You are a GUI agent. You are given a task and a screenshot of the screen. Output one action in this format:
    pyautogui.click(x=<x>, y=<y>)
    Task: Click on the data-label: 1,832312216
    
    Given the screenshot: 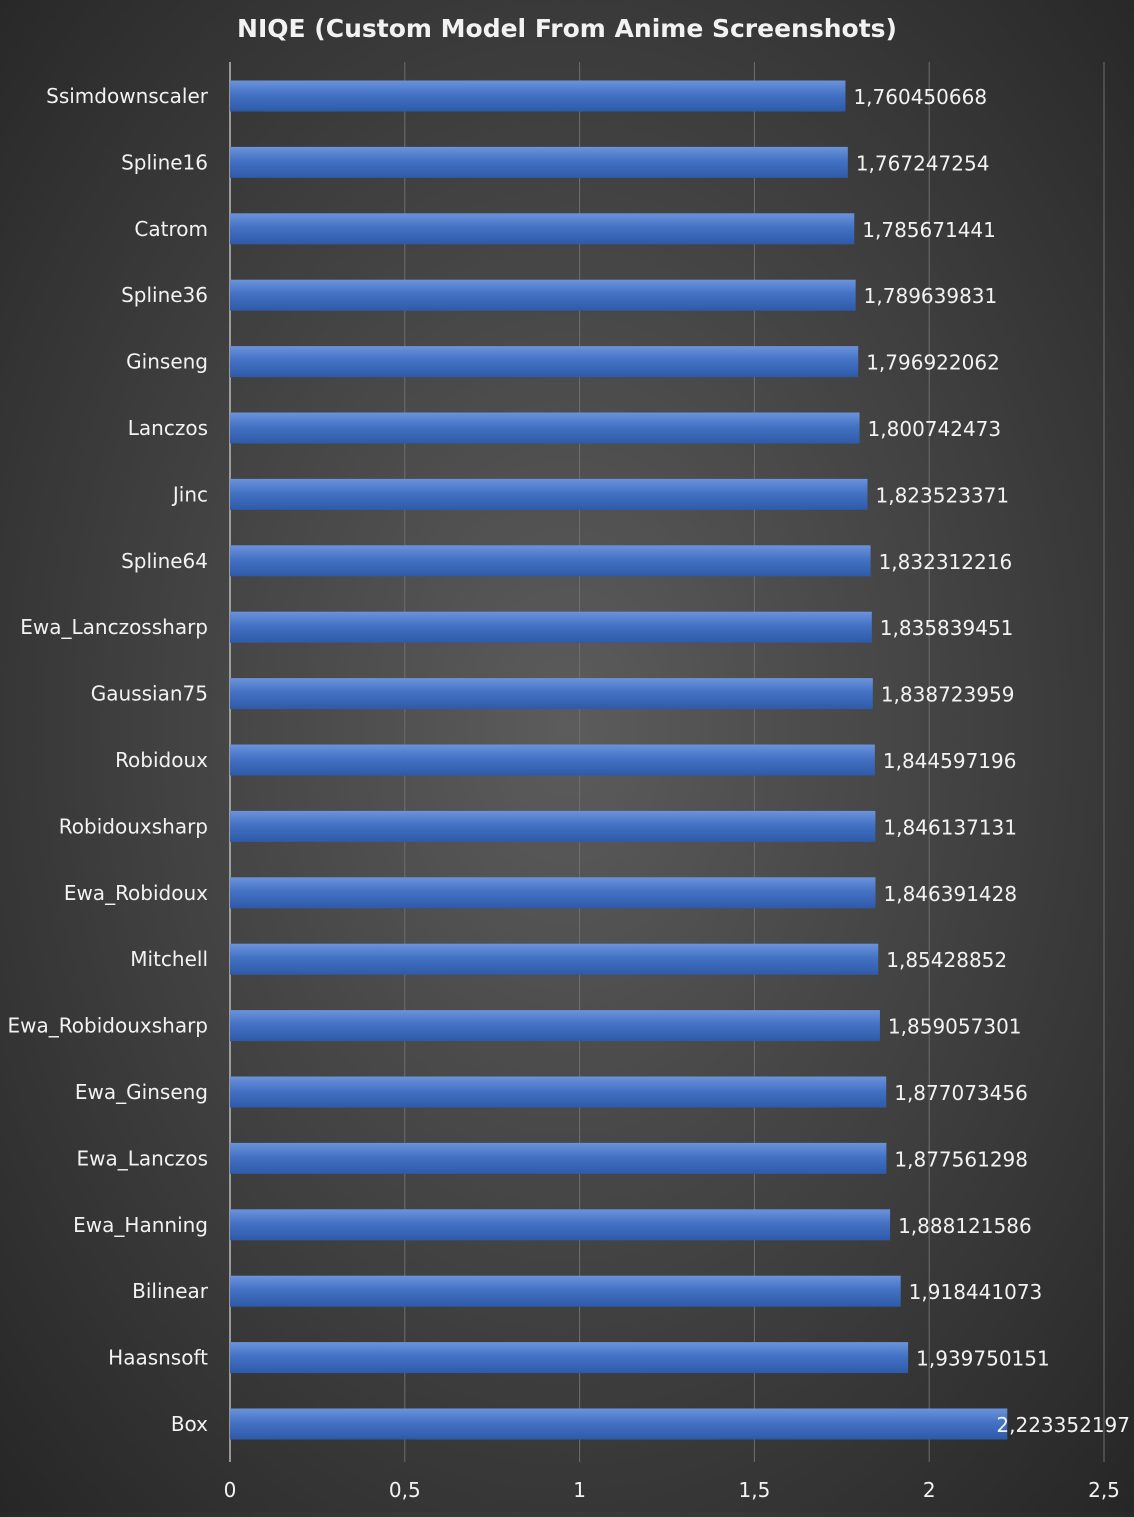 What is the action you would take?
    pyautogui.click(x=946, y=562)
    